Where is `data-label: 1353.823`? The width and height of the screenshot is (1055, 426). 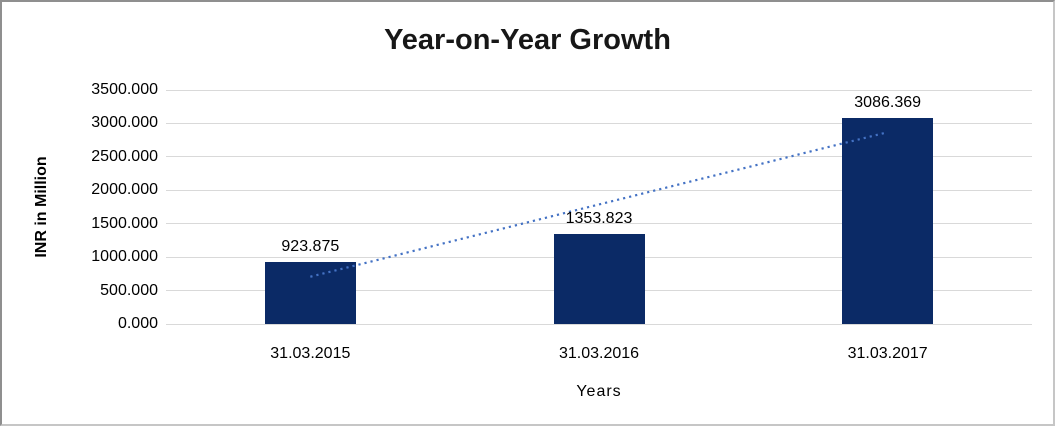 data-label: 1353.823 is located at coordinates (599, 218).